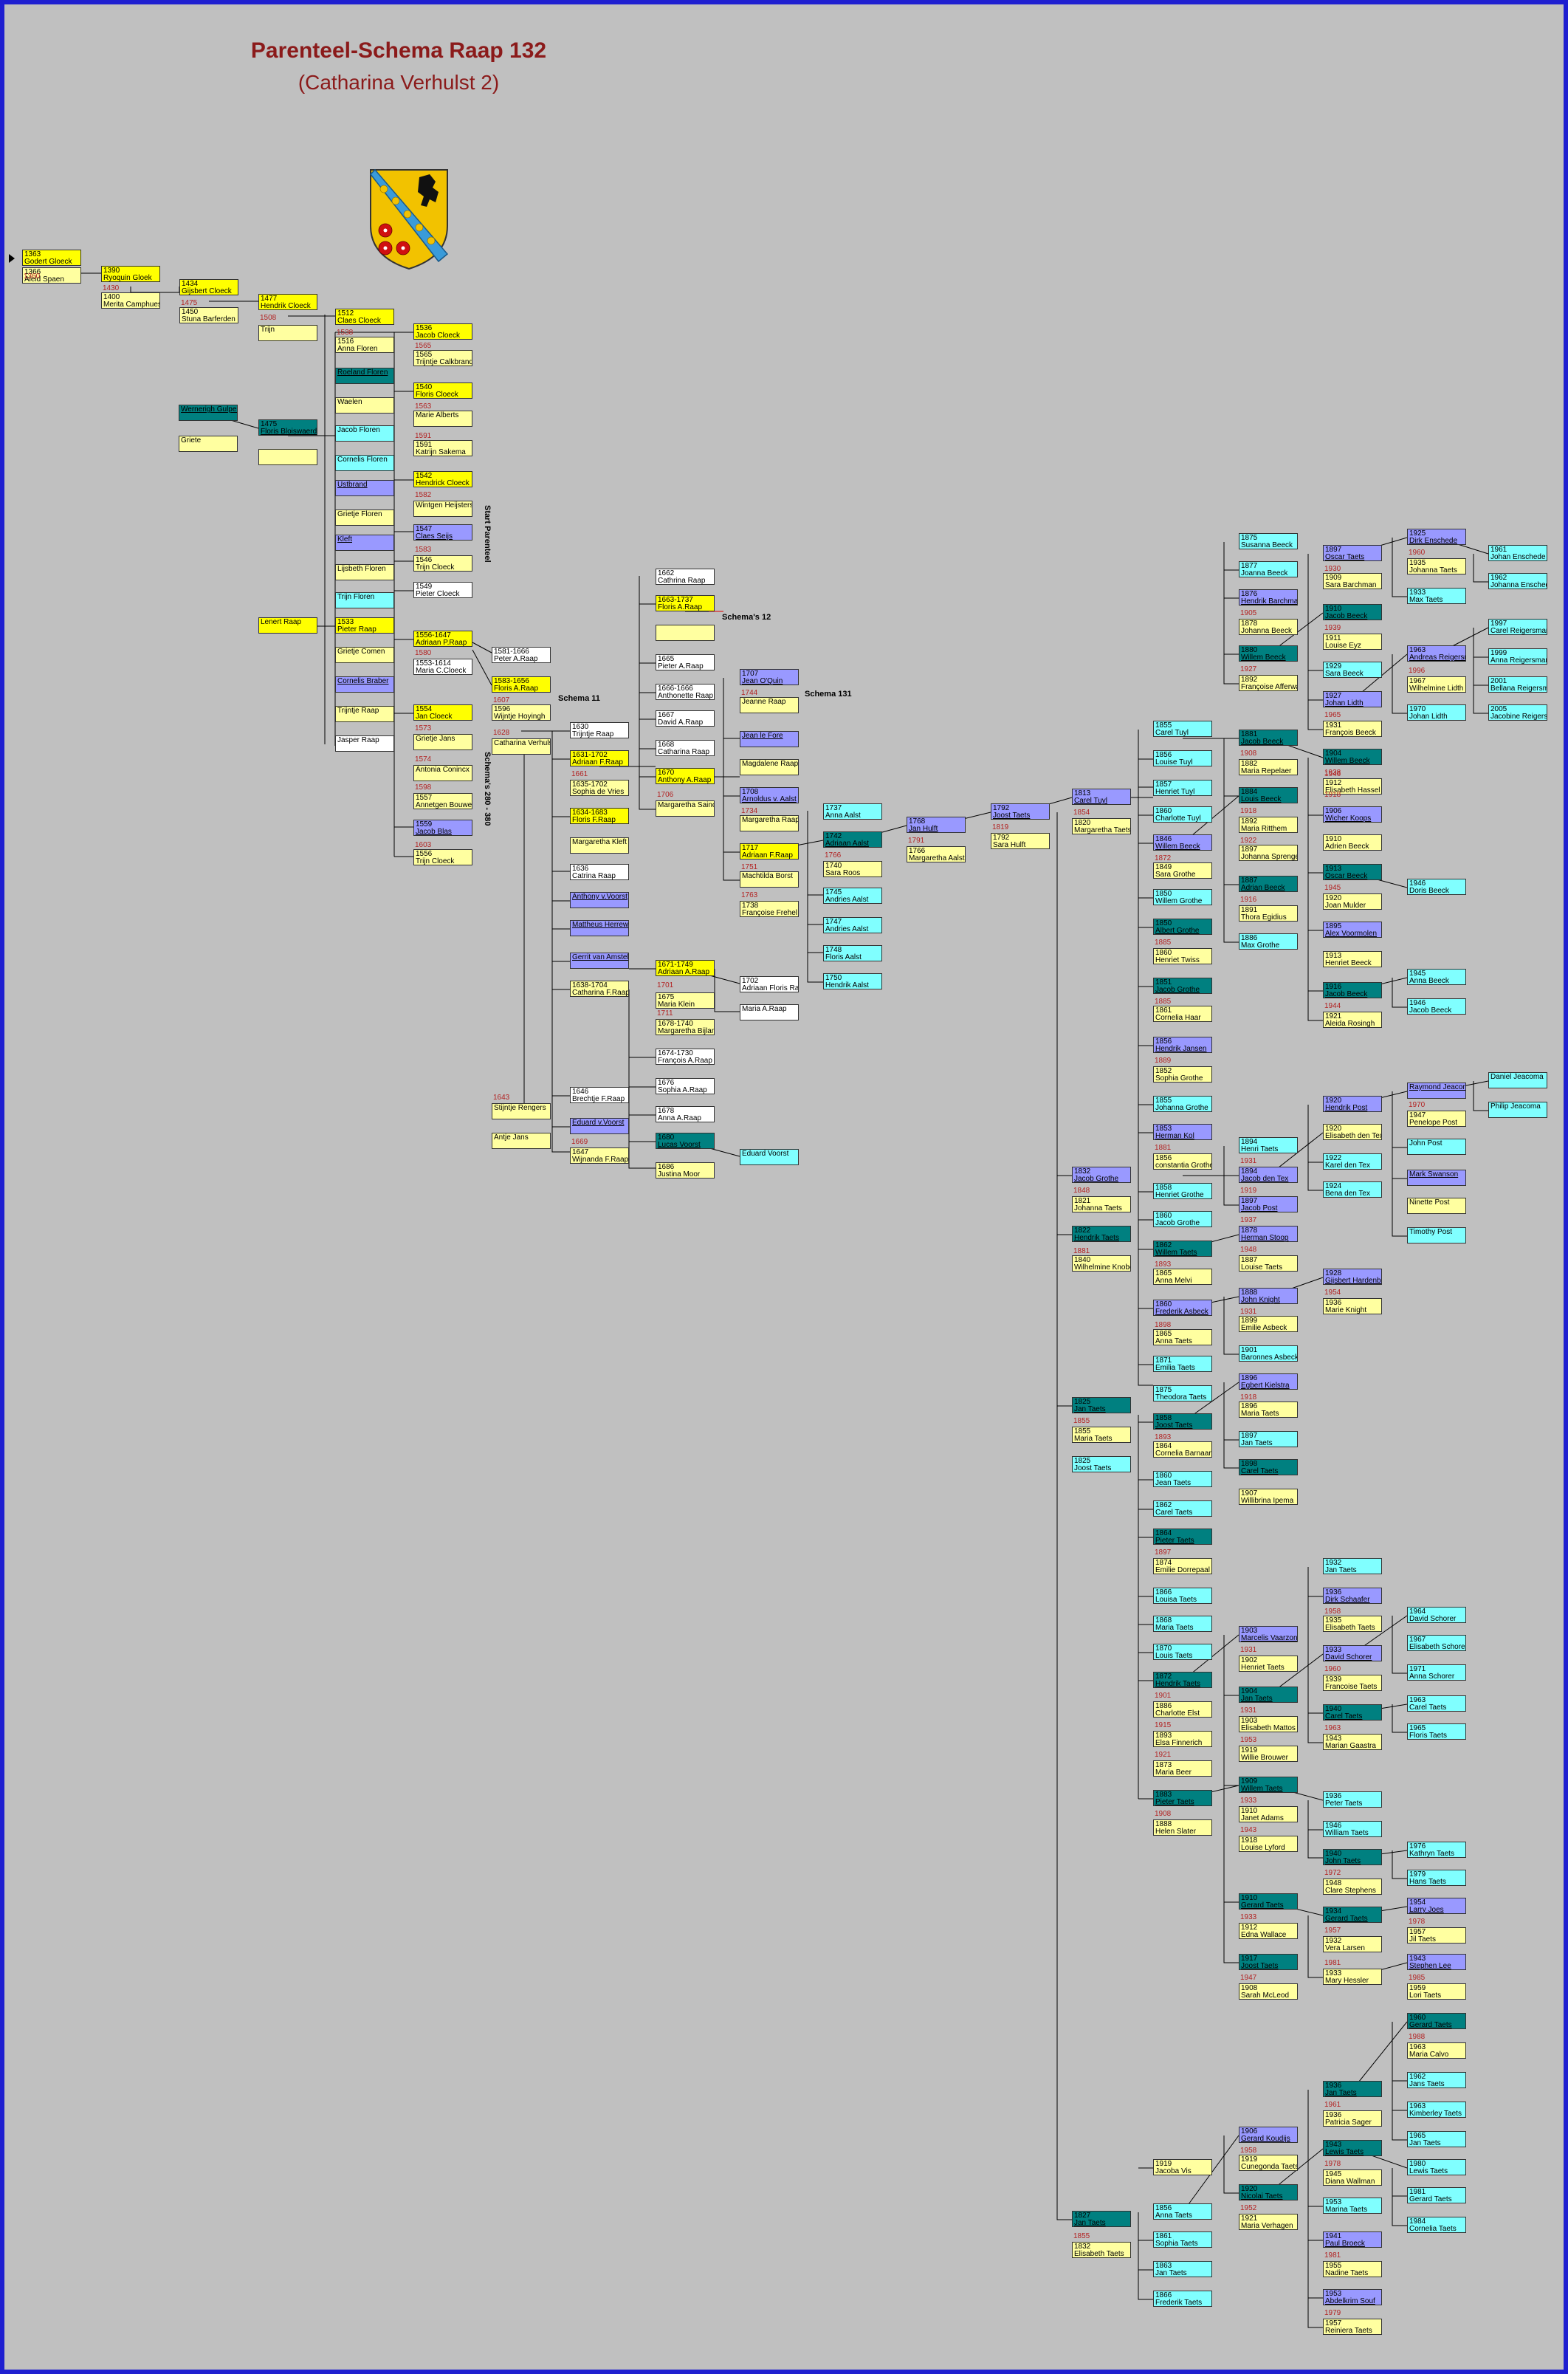 This screenshot has width=1568, height=2374. Describe the element at coordinates (1249, 1721) in the screenshot. I see `person-birth-date: 1903` at that location.